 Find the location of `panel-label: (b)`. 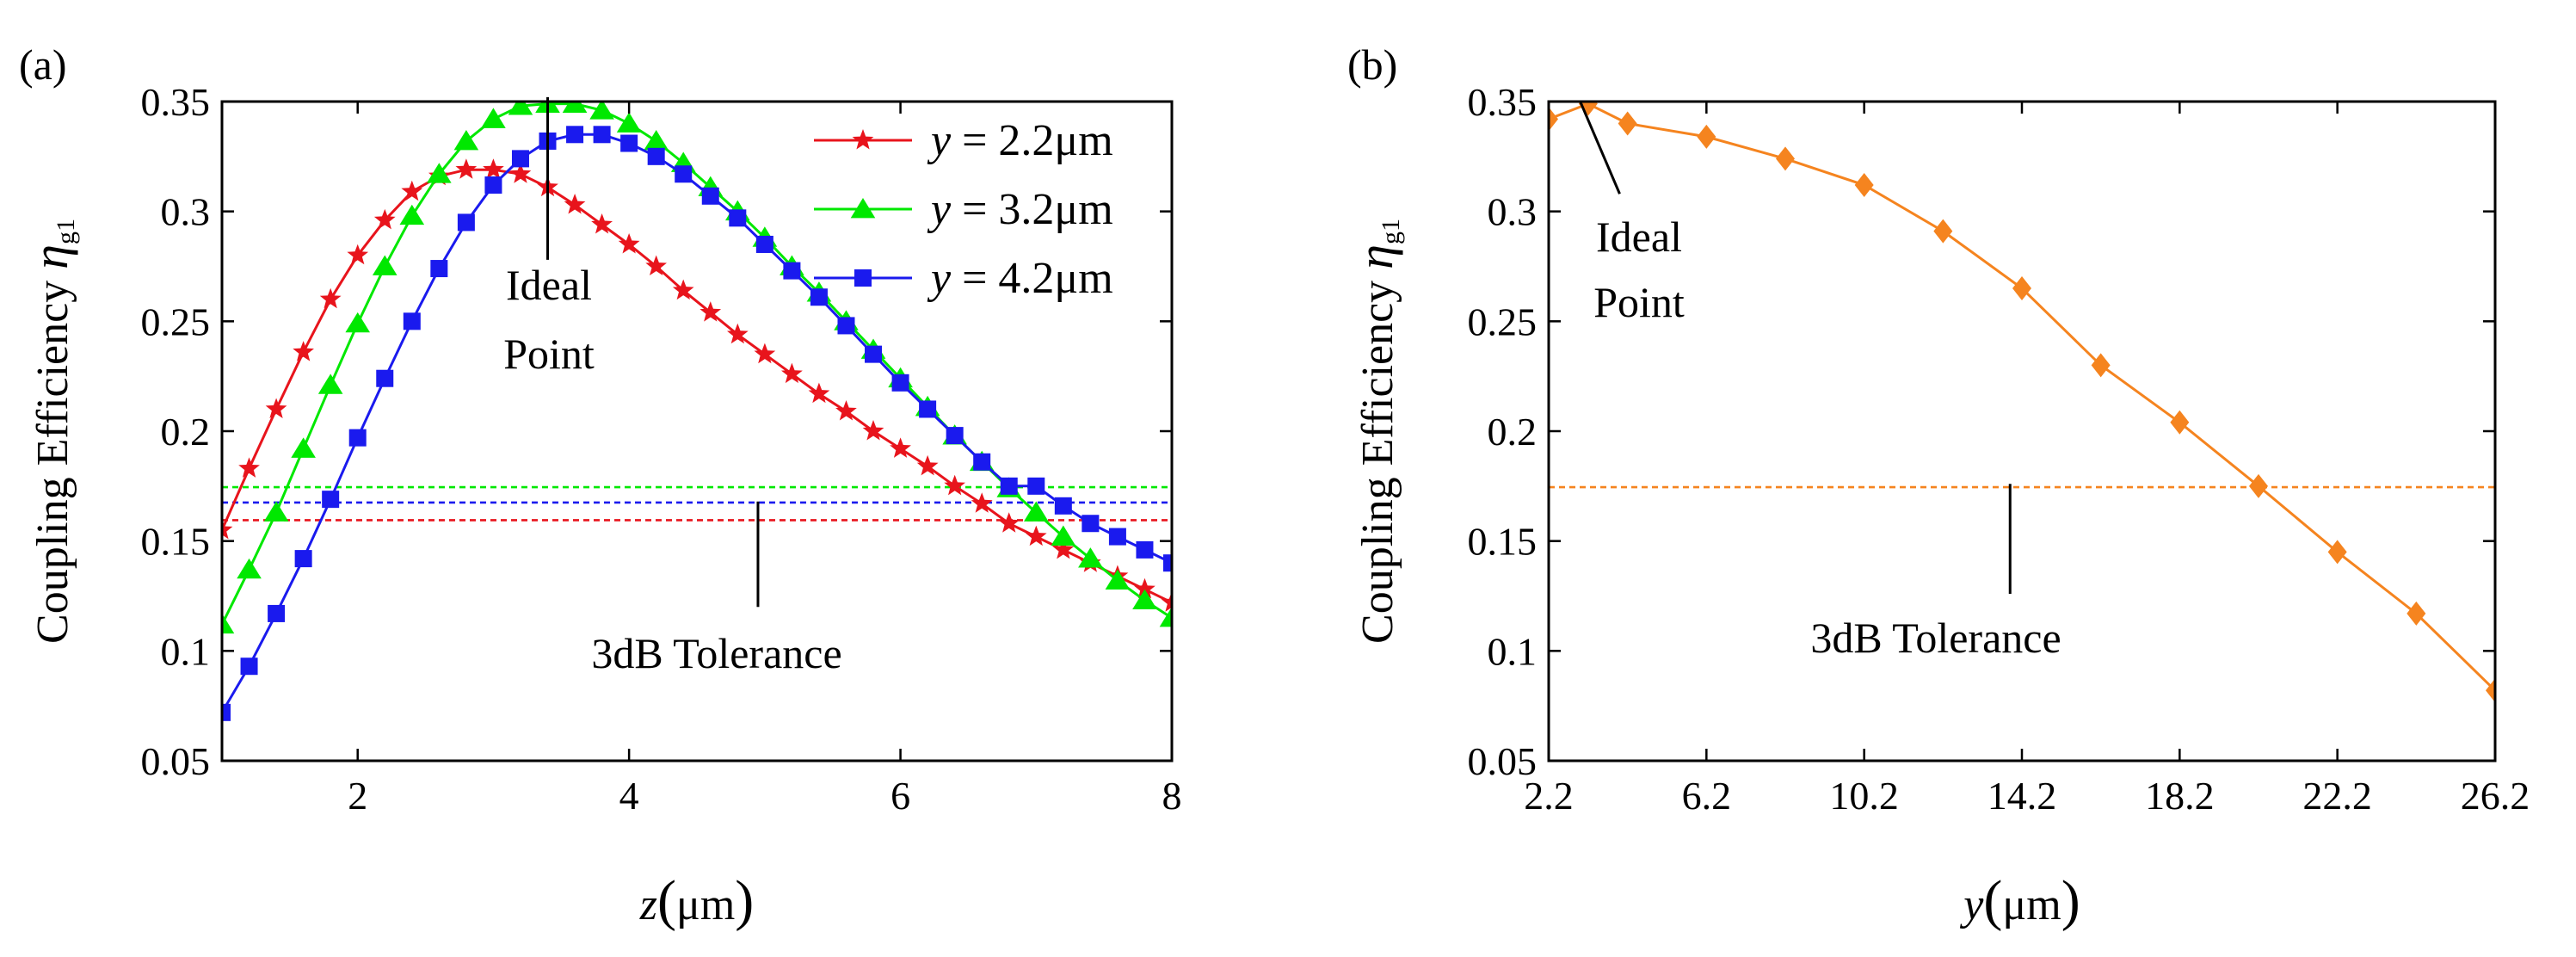

panel-label: (b) is located at coordinates (1372, 64).